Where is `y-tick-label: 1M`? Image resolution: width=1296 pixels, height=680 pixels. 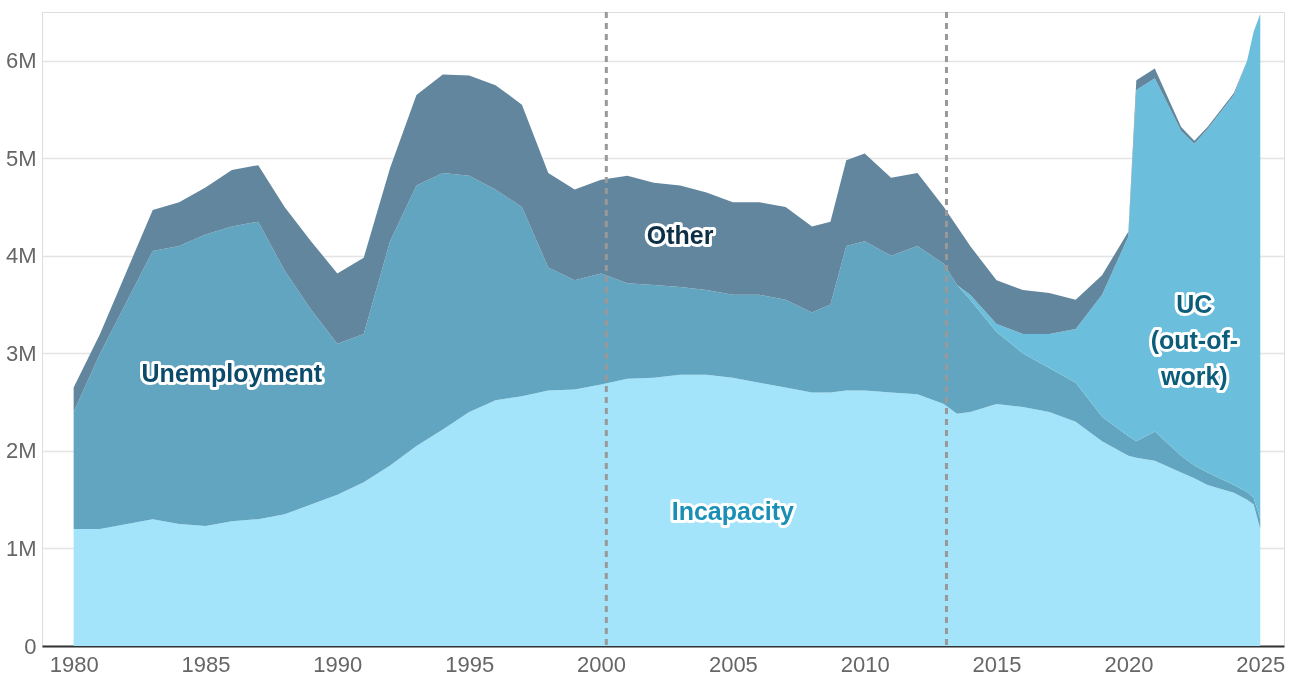
y-tick-label: 1M is located at coordinates (21, 548).